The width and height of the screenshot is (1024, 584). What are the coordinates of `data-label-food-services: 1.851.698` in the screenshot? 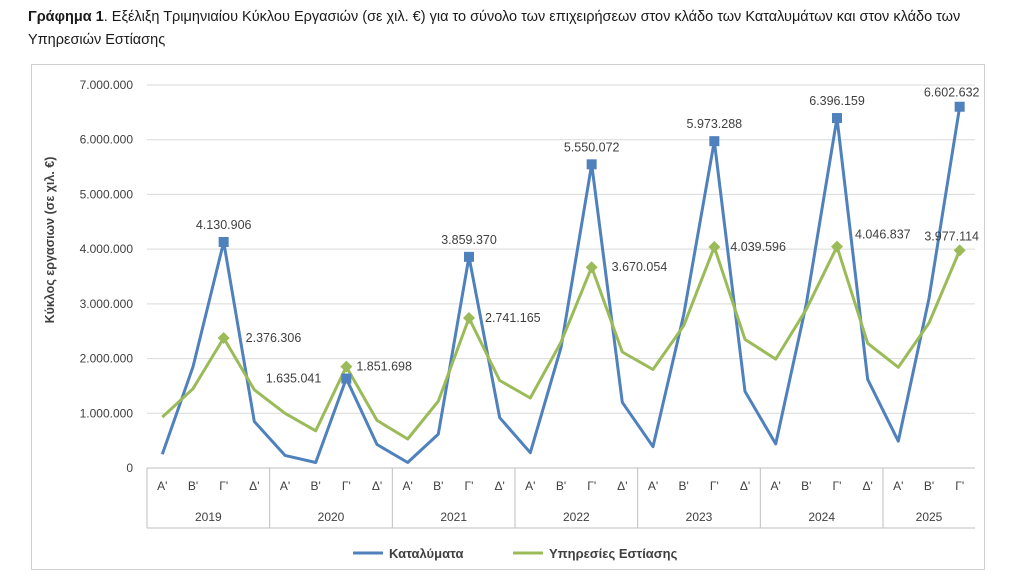 It's located at (384, 367).